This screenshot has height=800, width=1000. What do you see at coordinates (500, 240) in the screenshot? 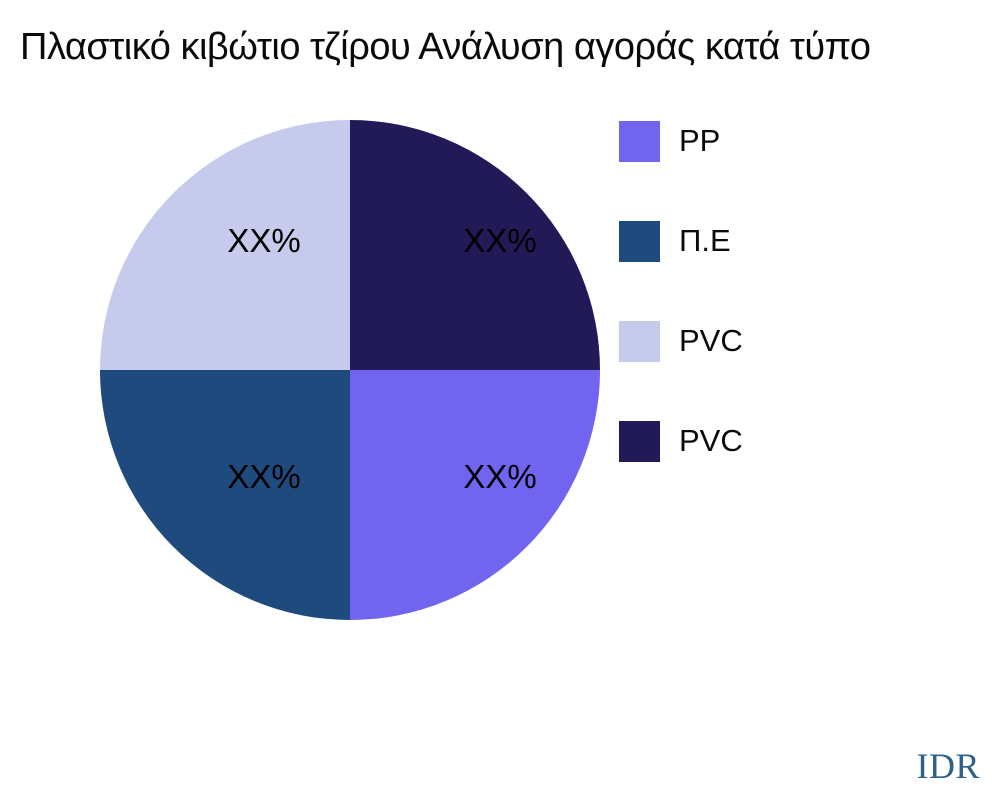
I see `pie-slice-label-pvc-dark: XX%` at bounding box center [500, 240].